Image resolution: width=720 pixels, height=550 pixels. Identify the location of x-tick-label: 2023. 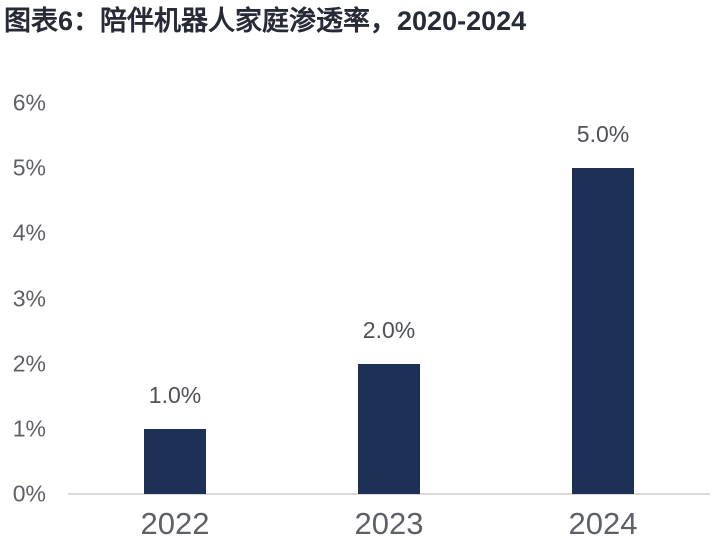
(389, 523).